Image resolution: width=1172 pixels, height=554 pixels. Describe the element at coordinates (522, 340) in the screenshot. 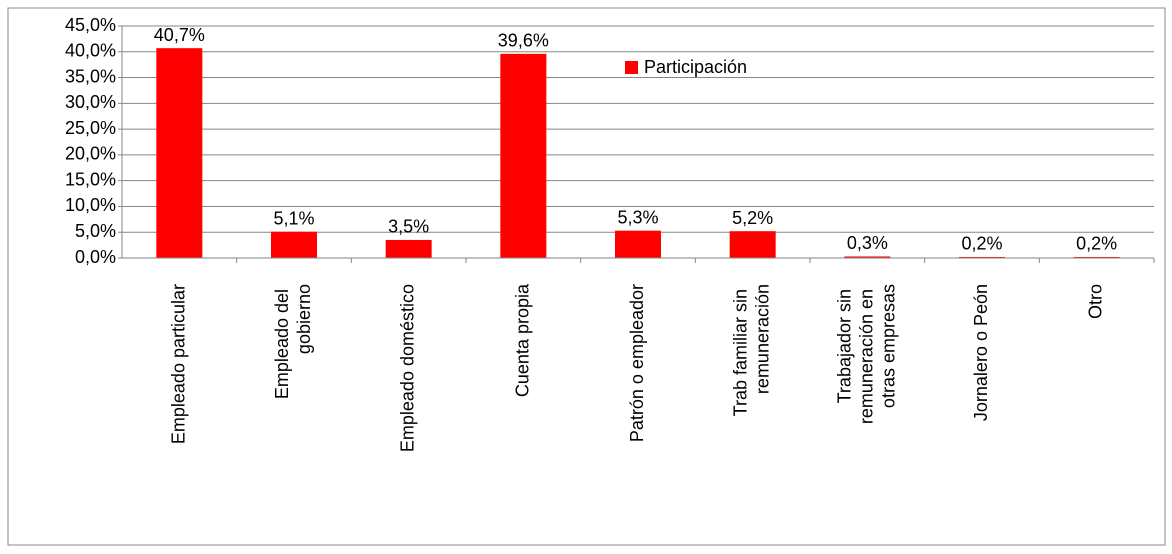

I see `x-tick-label: Cuenta propia` at that location.